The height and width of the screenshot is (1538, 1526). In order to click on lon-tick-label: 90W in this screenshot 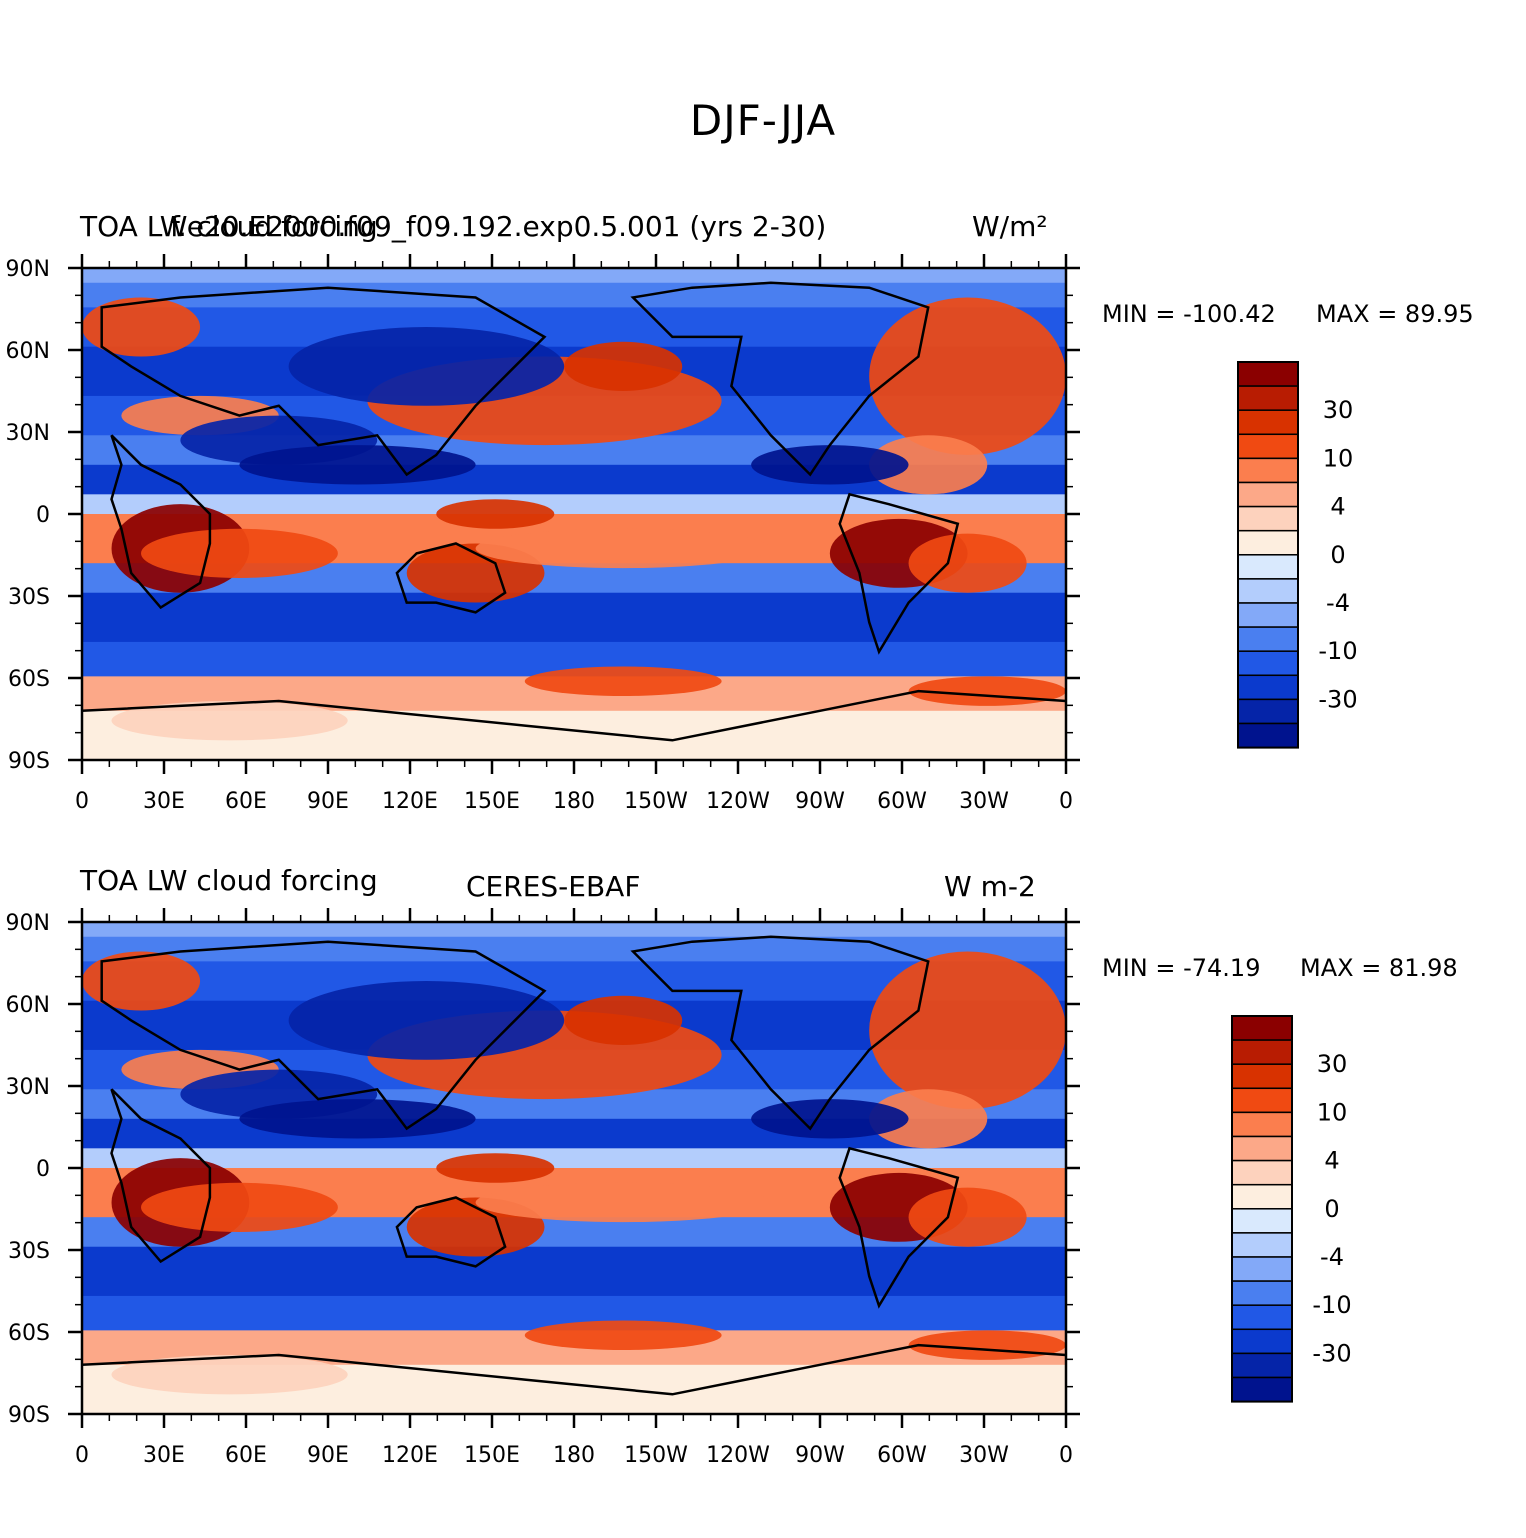, I will do `click(820, 1455)`.